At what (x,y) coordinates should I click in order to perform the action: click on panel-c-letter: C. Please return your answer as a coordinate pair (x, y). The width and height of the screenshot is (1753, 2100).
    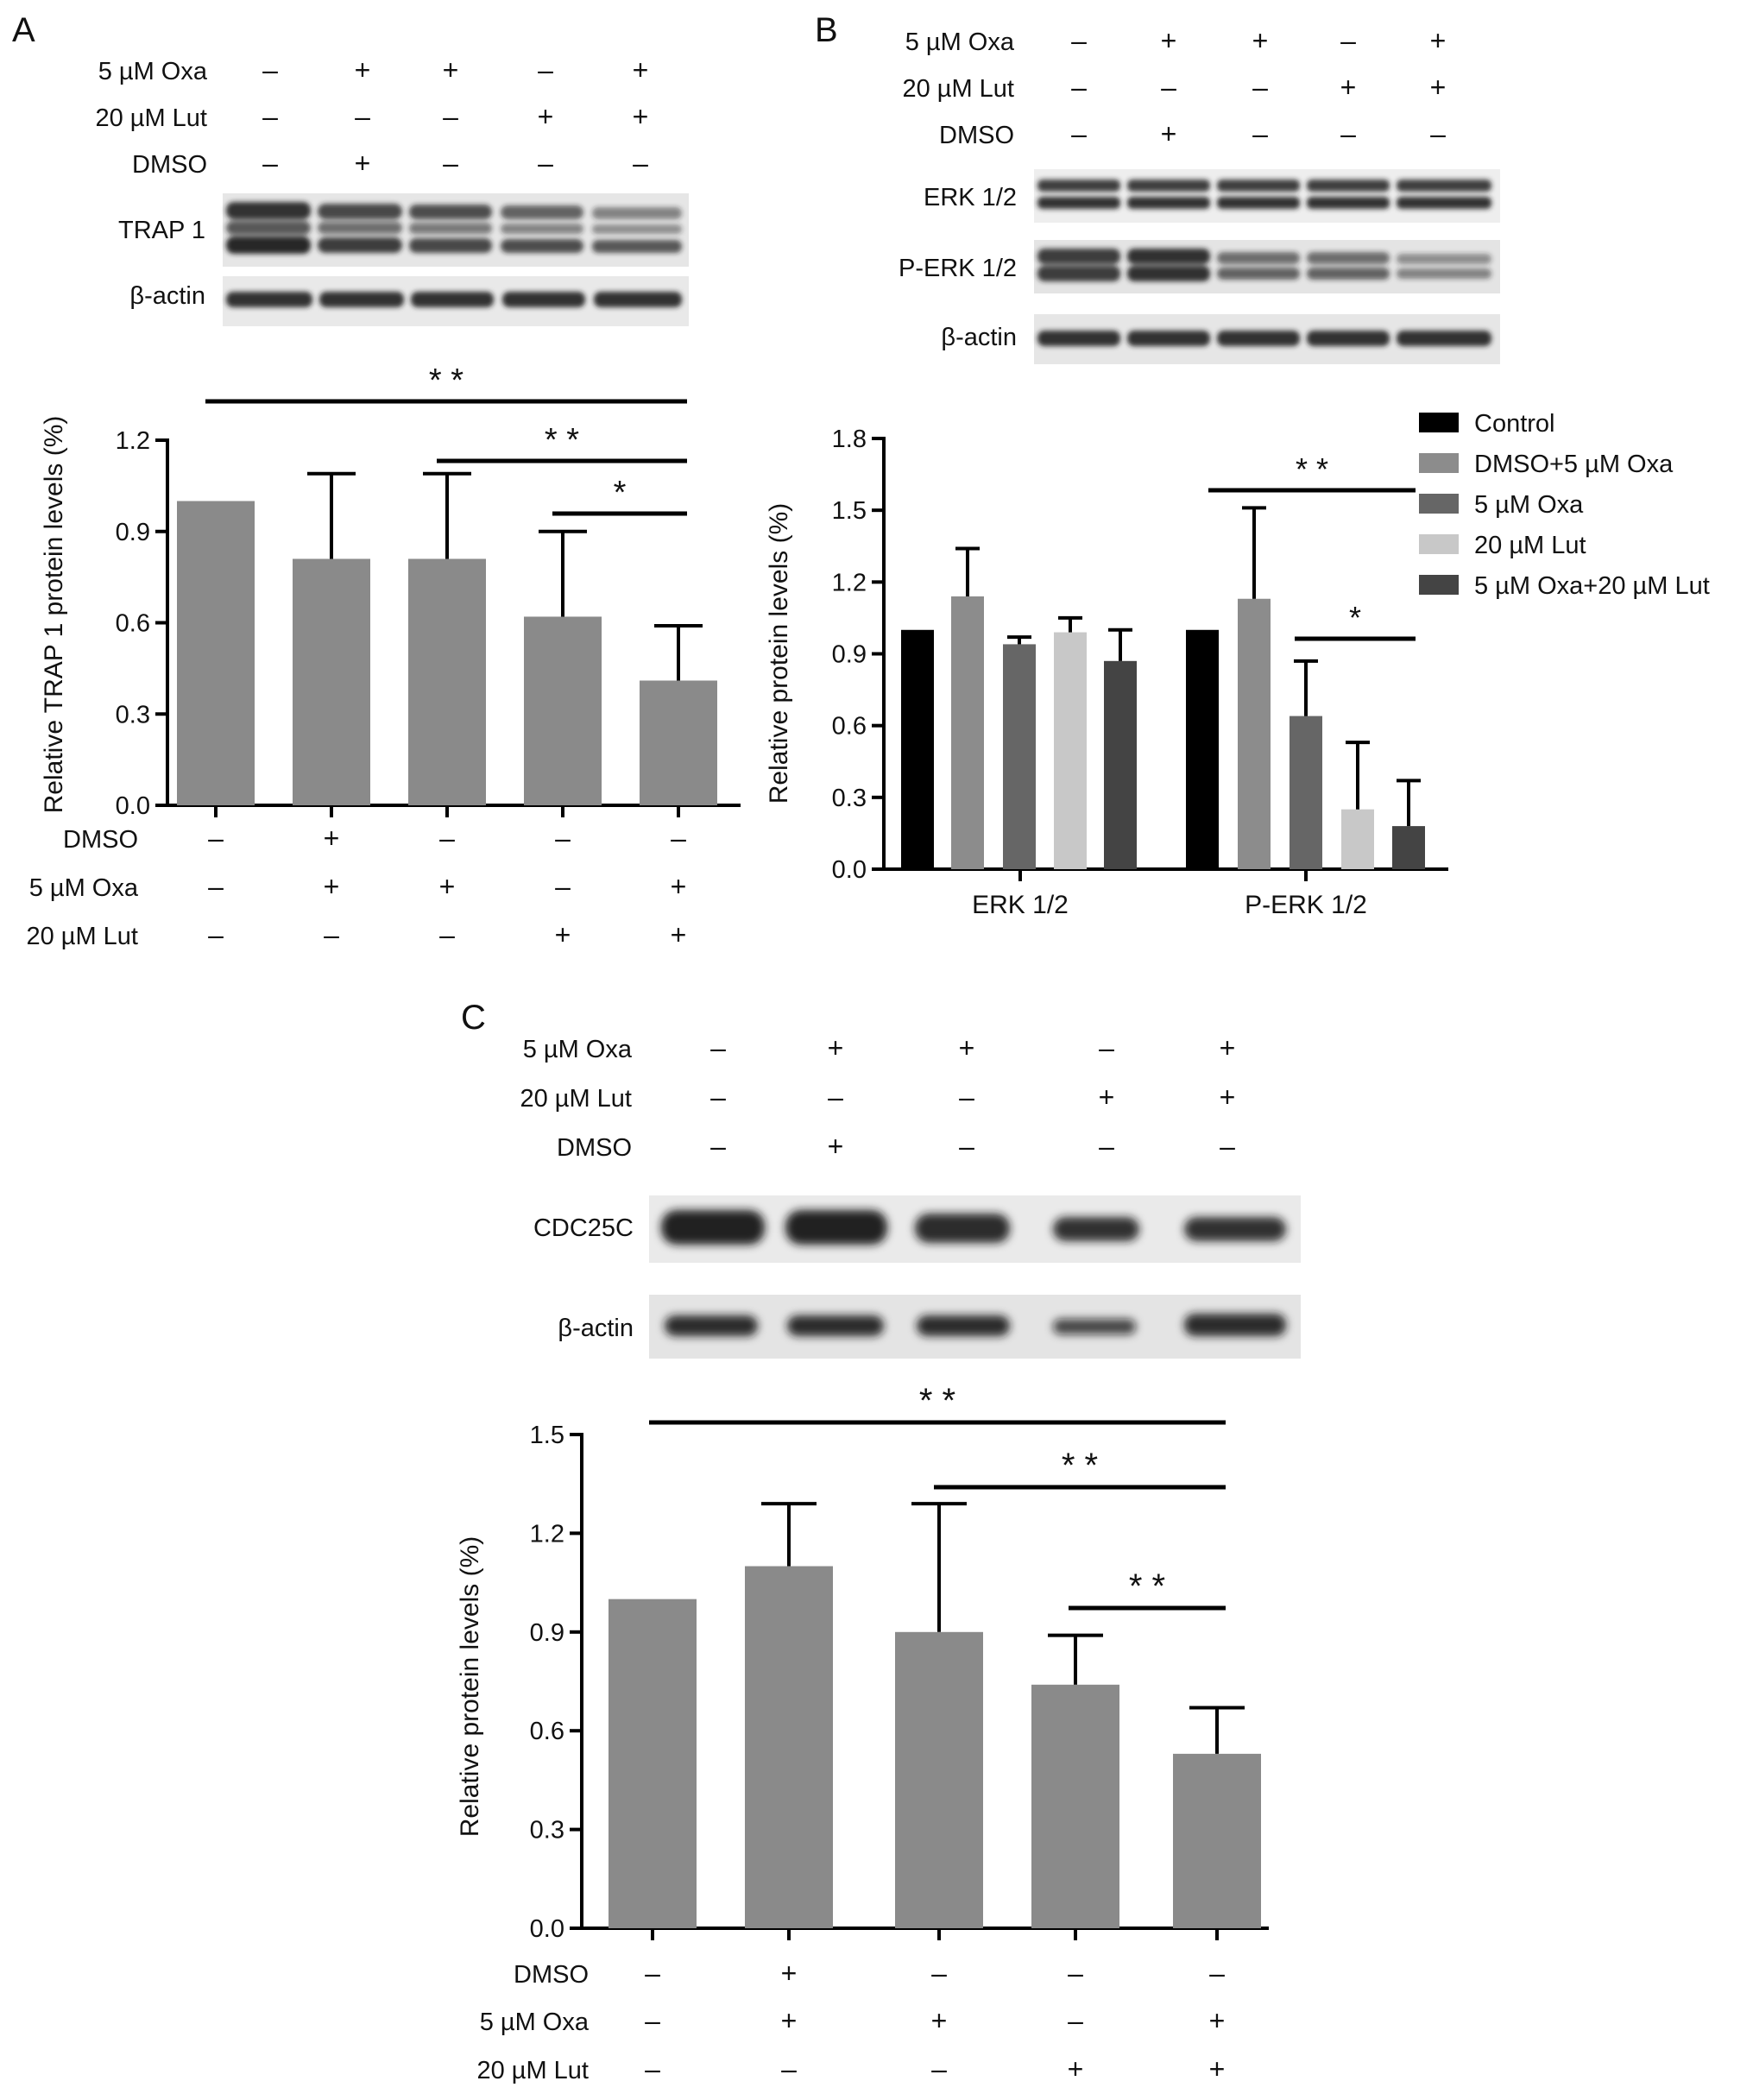
    Looking at the image, I should click on (474, 1018).